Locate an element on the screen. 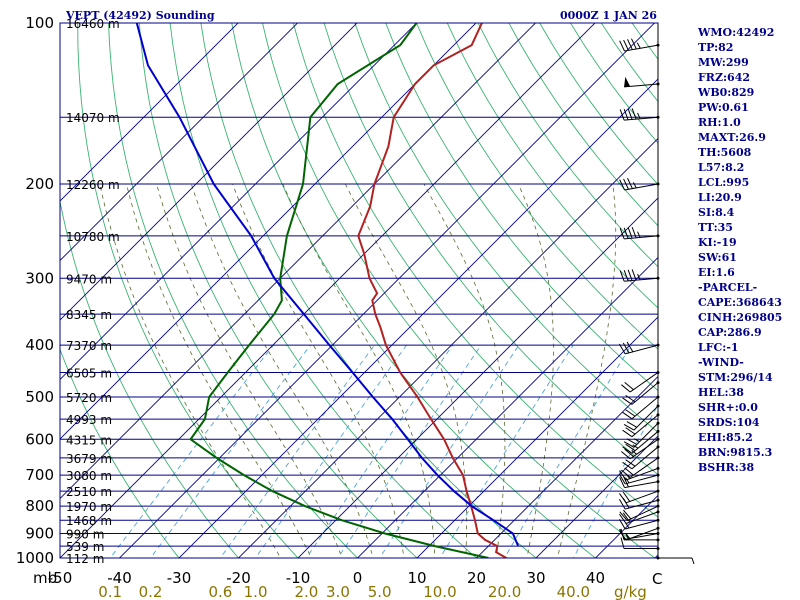 This screenshot has width=800, height=600. mixing-ratio-label: 10.0 is located at coordinates (439, 591).